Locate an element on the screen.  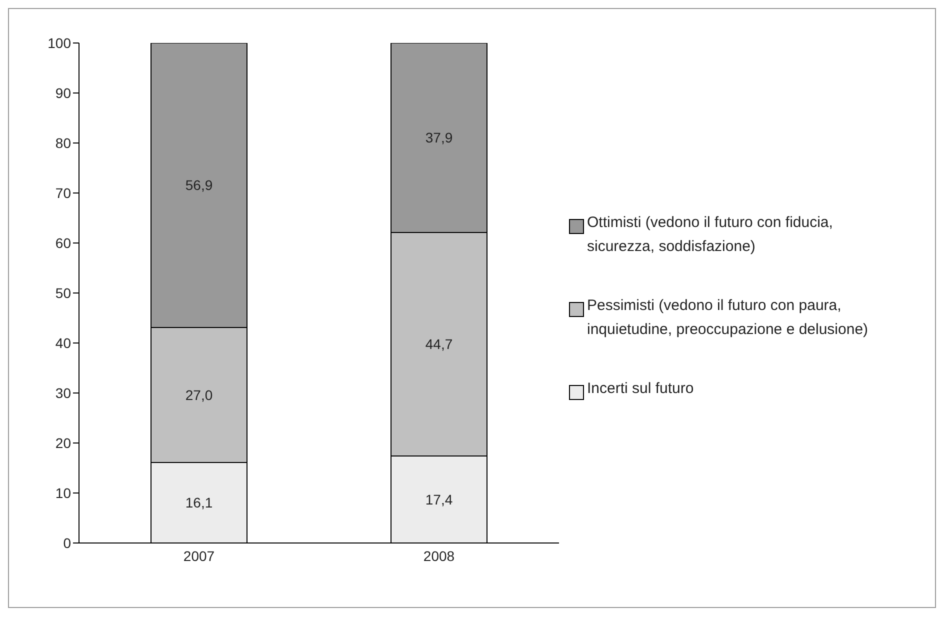
legend-label: Ottimisti (vedono il futuro con fiducia, sicurezza, soddisfazione) is located at coordinates (710, 234).